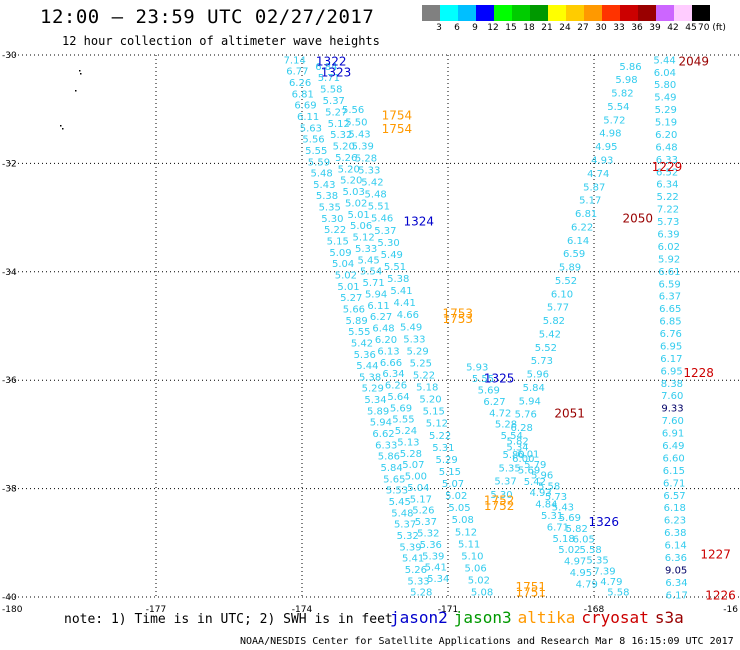 The image size is (740, 650). What do you see at coordinates (666, 110) in the screenshot?
I see `wave-height-point: 5.29` at bounding box center [666, 110].